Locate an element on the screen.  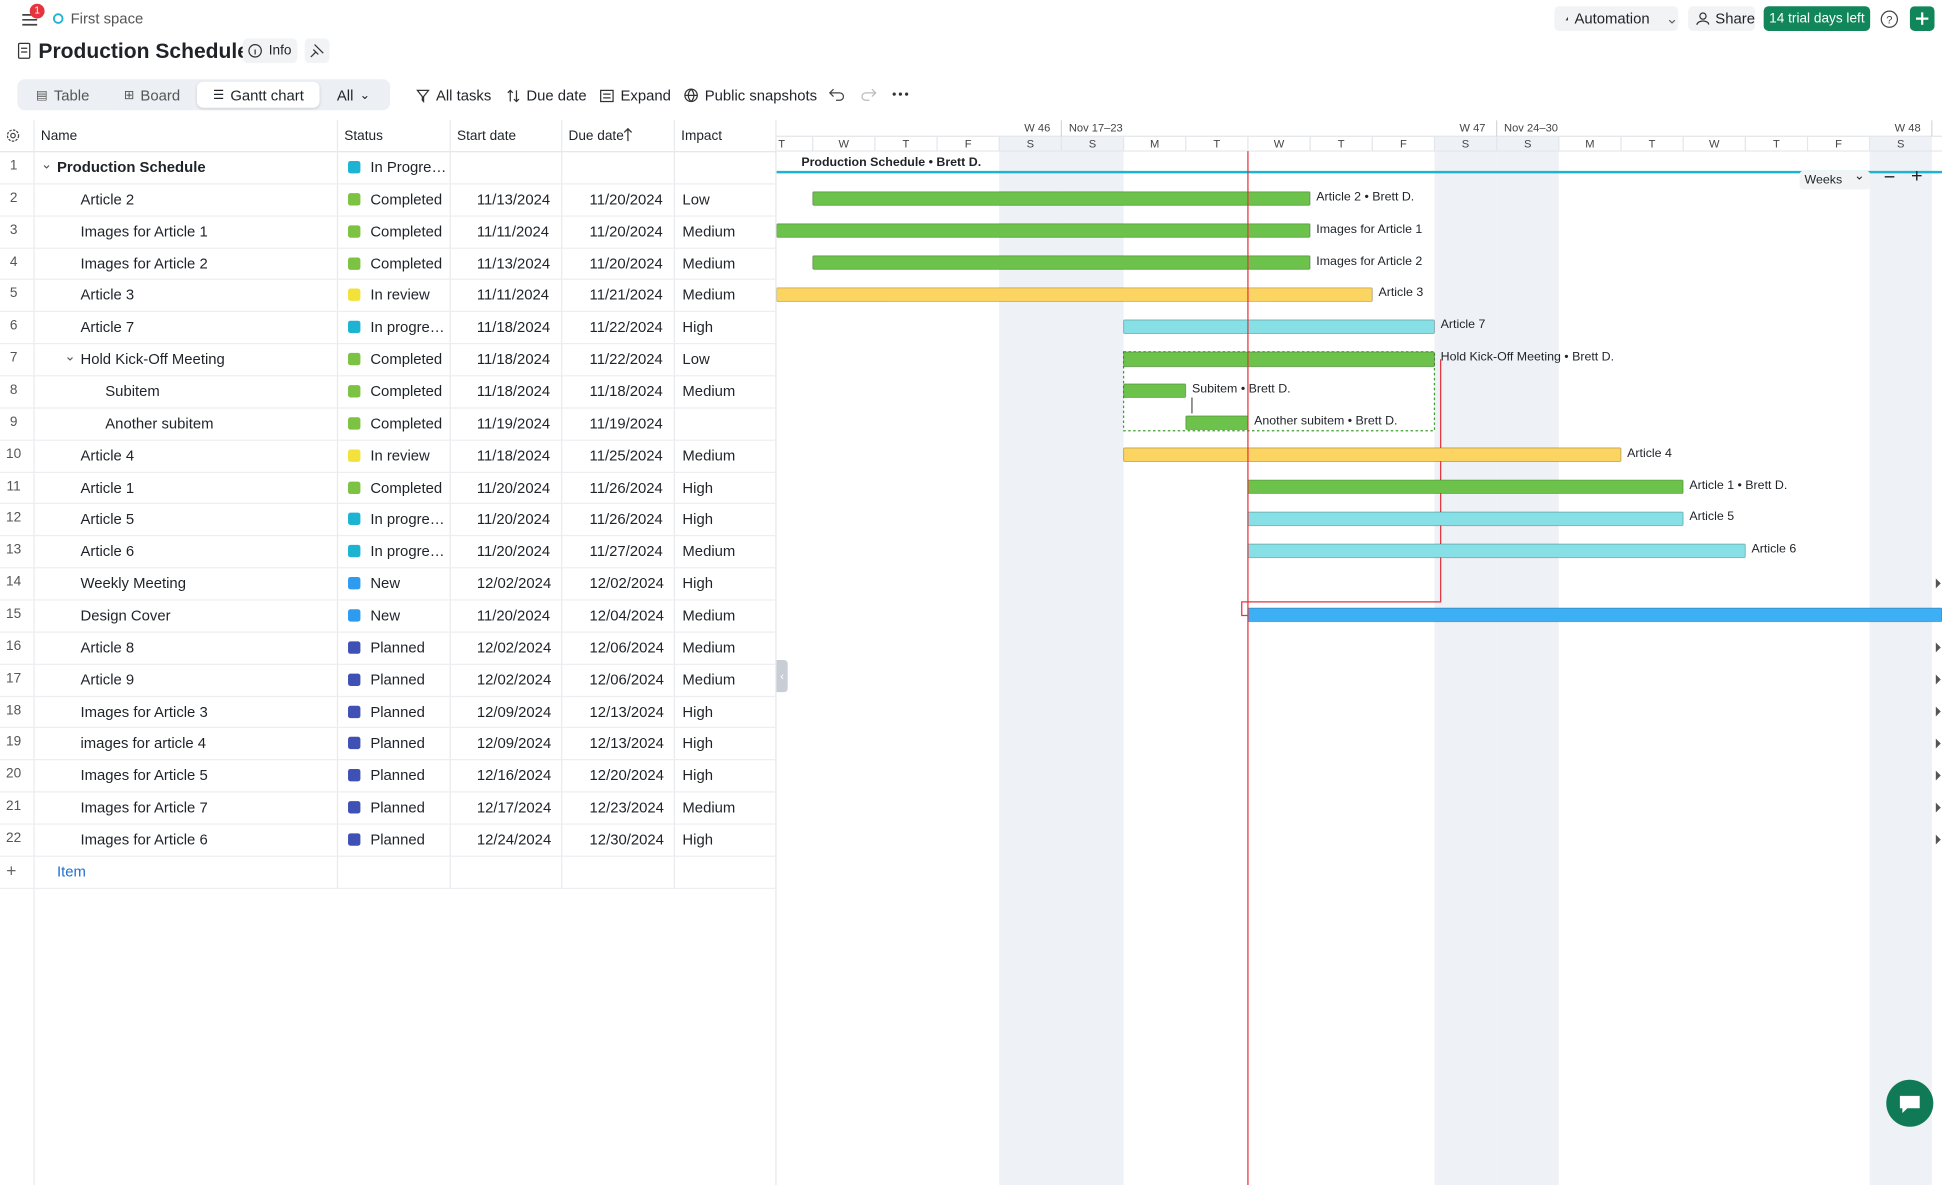
row-number: 15 is located at coordinates (14, 614).